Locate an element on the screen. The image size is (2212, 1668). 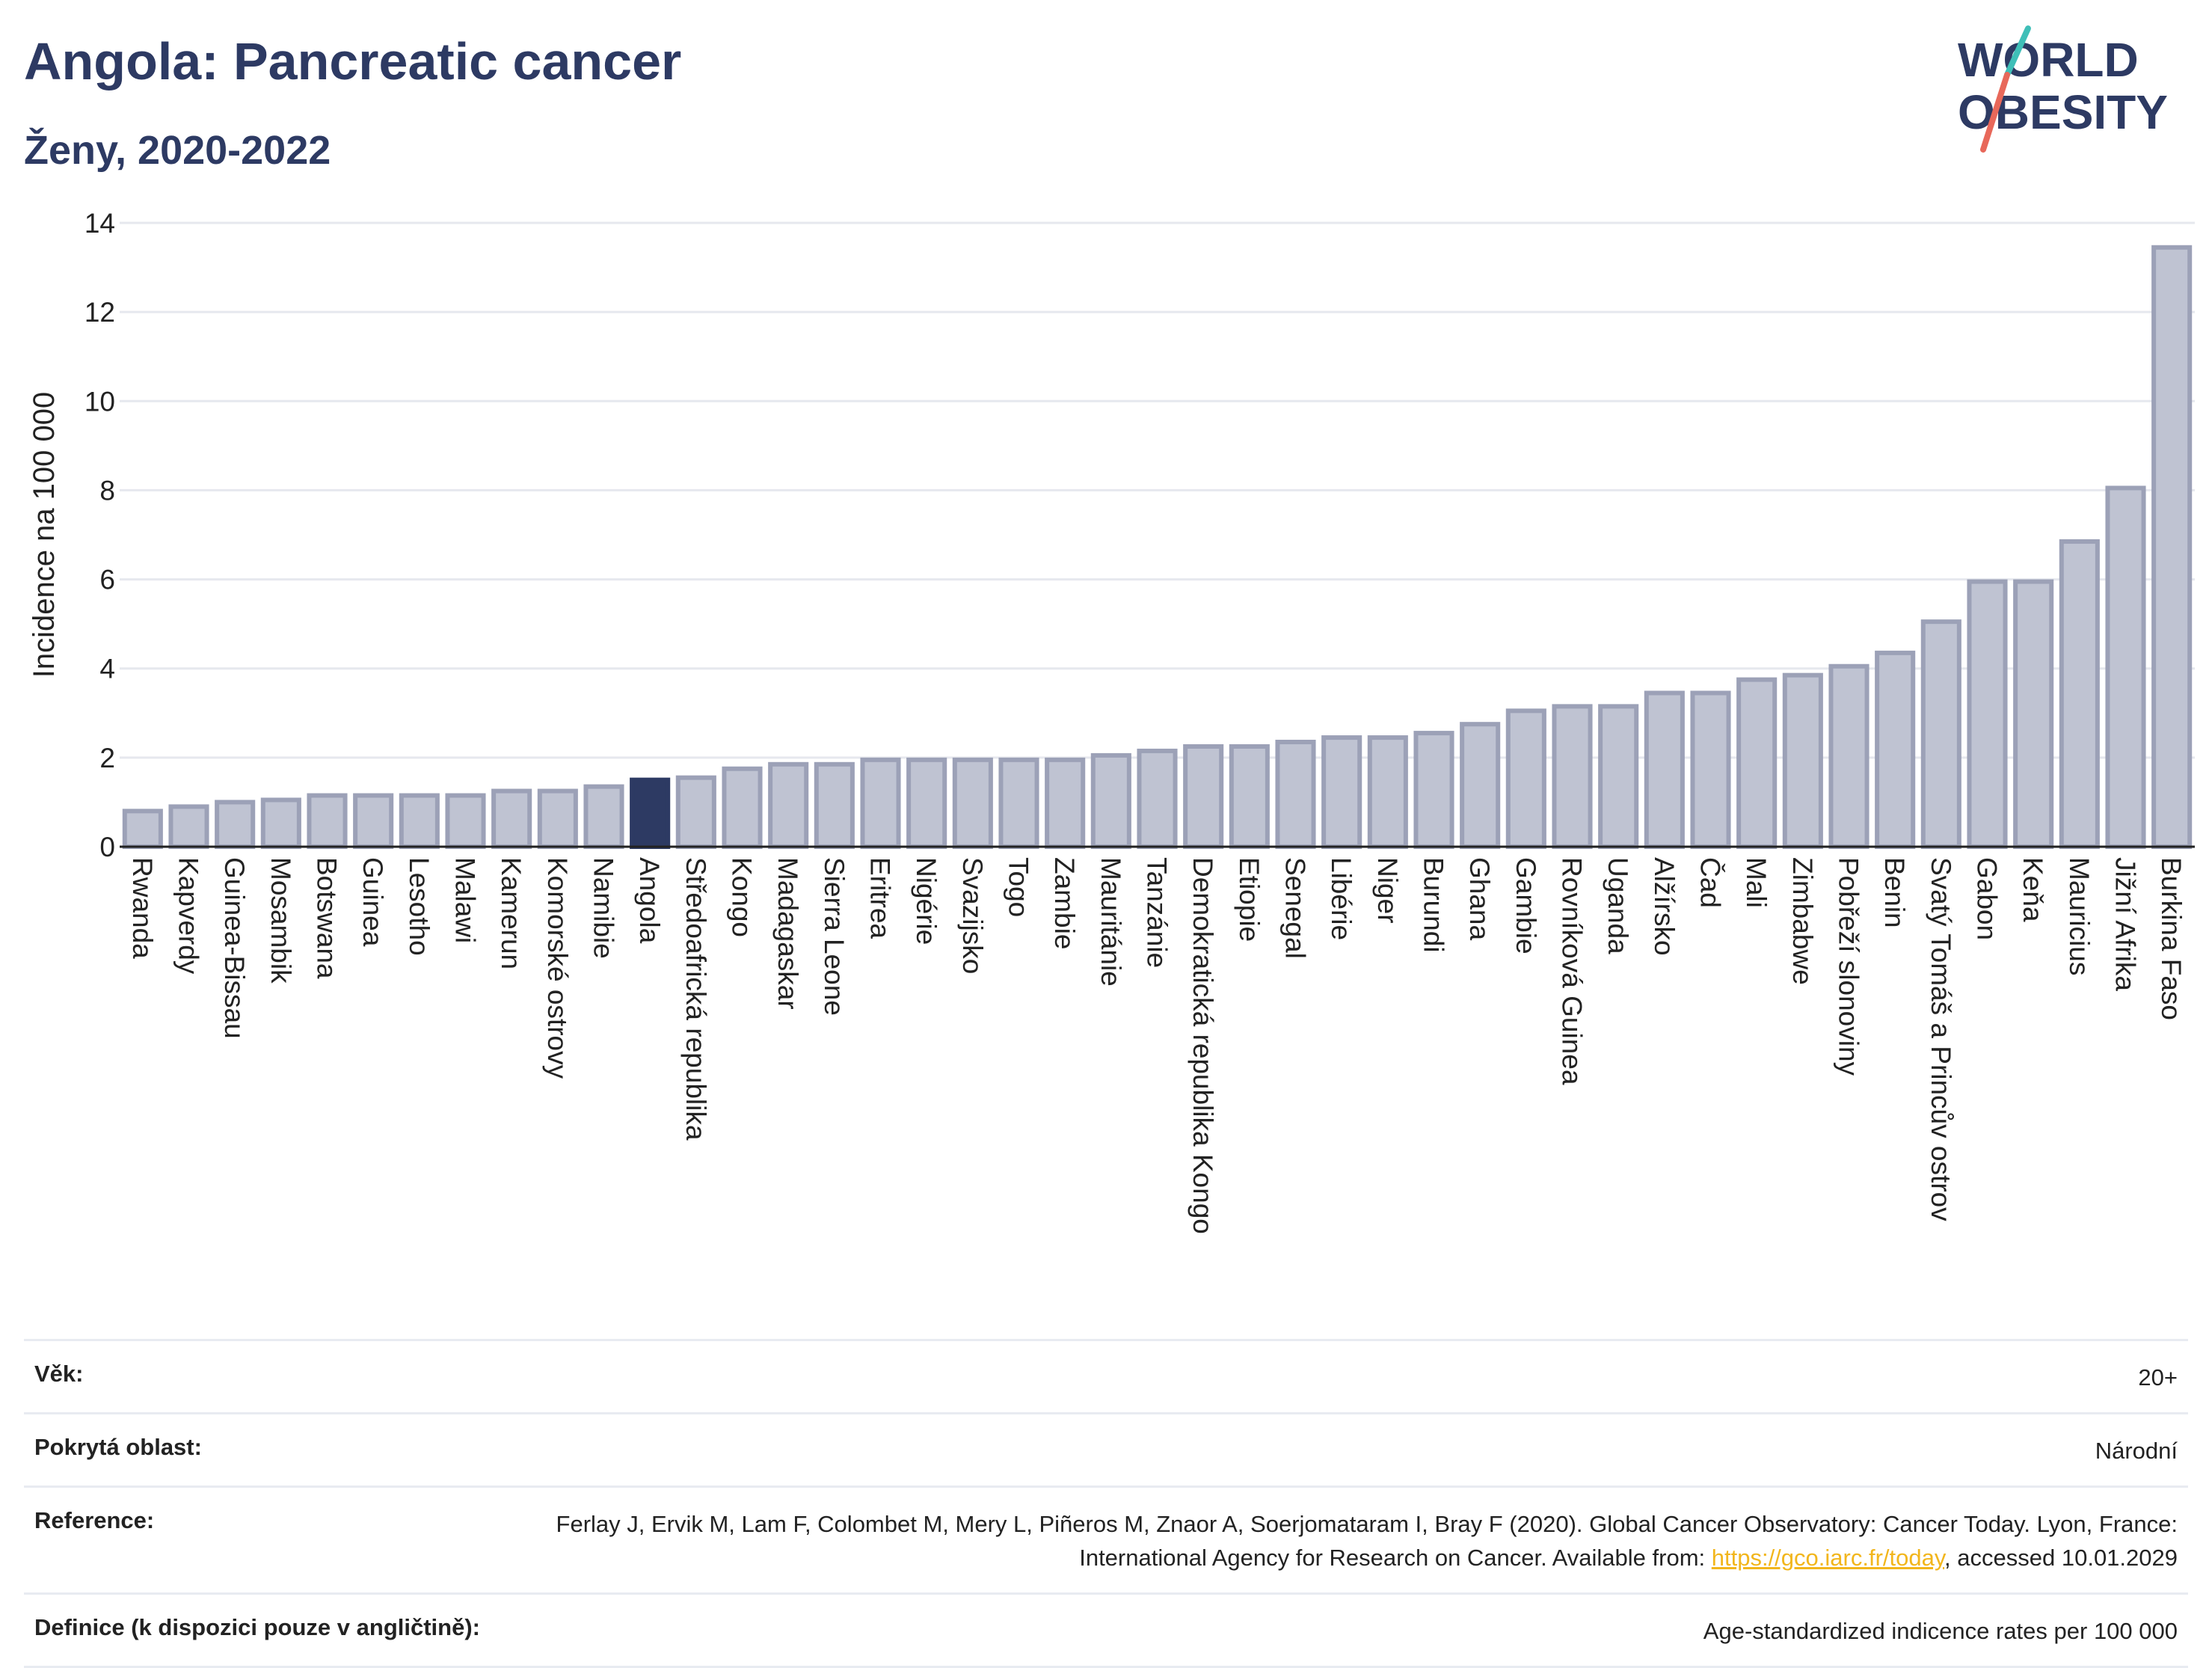
bar-Svazijsko is located at coordinates (972, 803).